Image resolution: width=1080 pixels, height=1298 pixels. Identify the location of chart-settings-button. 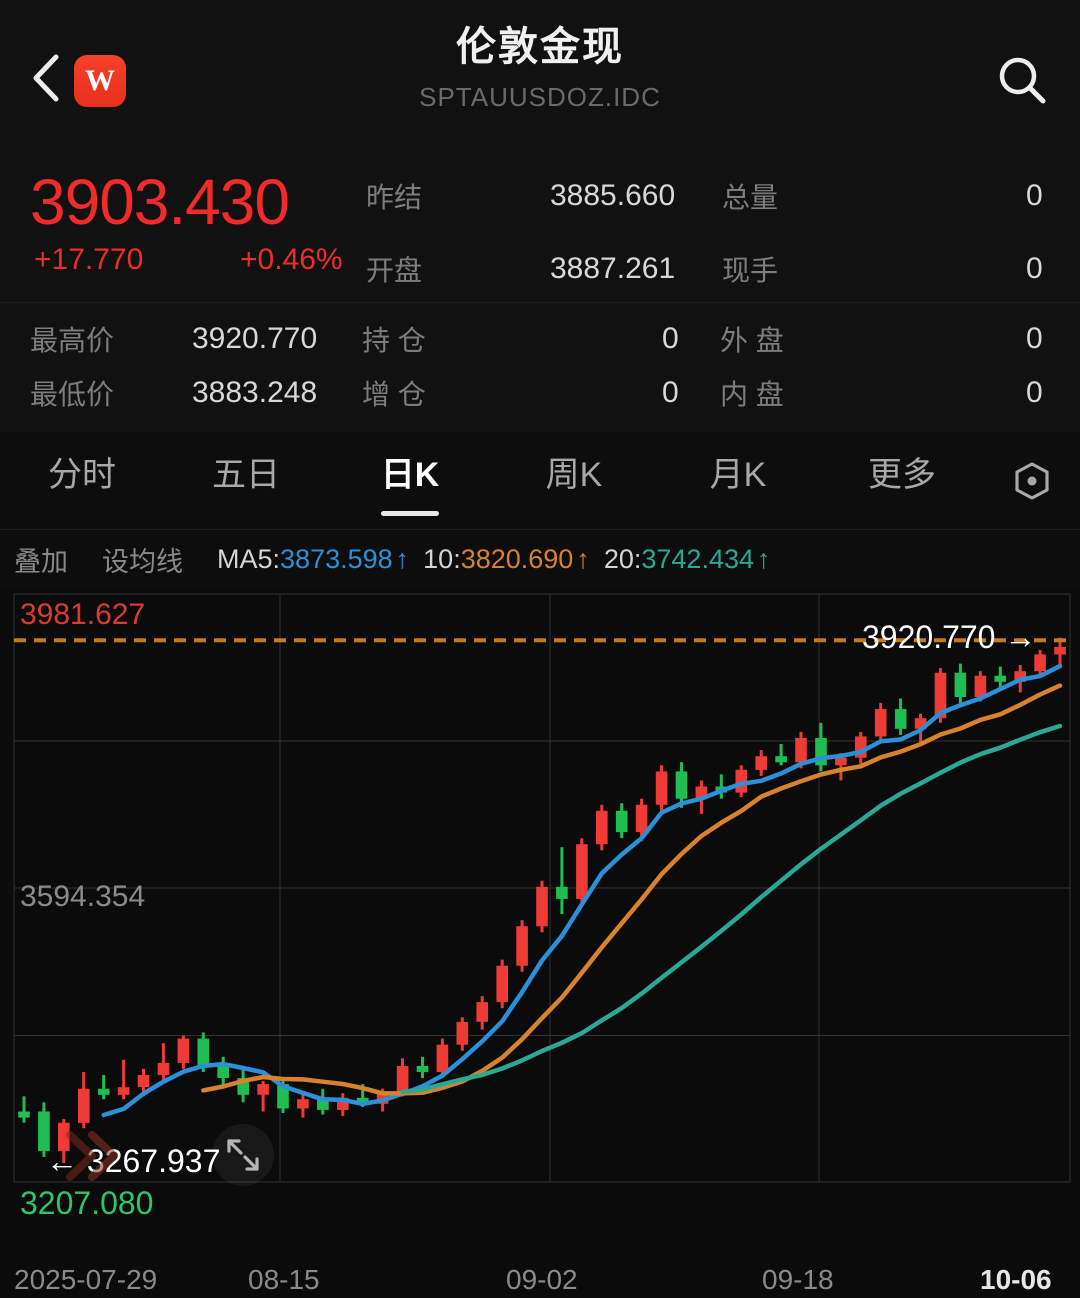
(1032, 481).